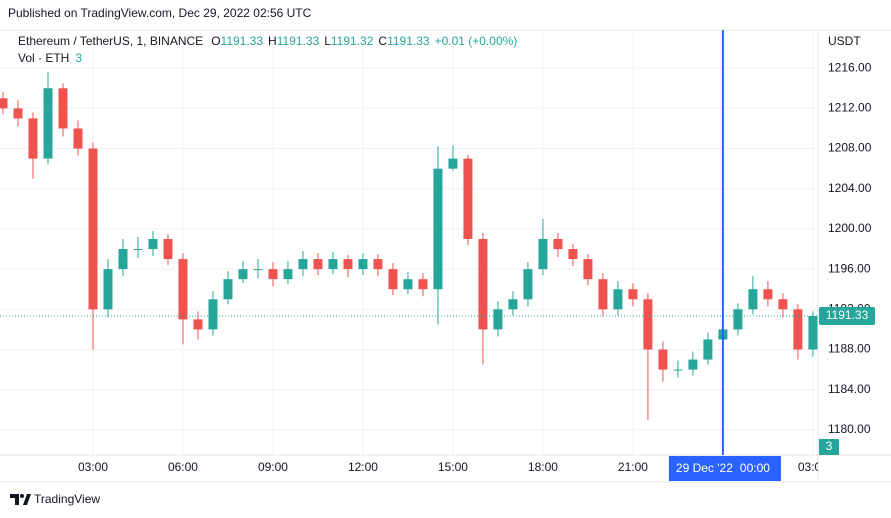 Image resolution: width=891 pixels, height=518 pixels. I want to click on y-tick-label: 1200.00, so click(850, 228).